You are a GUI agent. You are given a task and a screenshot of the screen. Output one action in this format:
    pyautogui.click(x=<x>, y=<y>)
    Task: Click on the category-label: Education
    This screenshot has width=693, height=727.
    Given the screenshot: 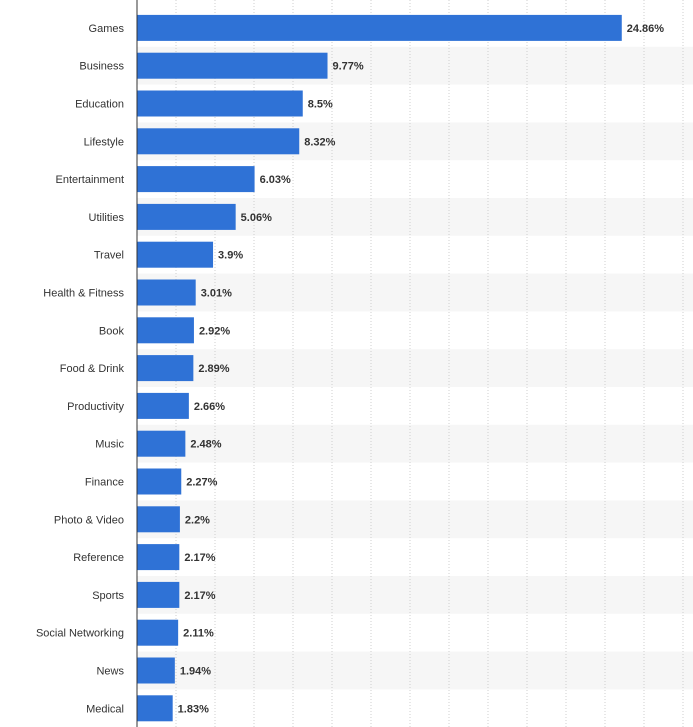 What is the action you would take?
    pyautogui.click(x=99, y=105)
    